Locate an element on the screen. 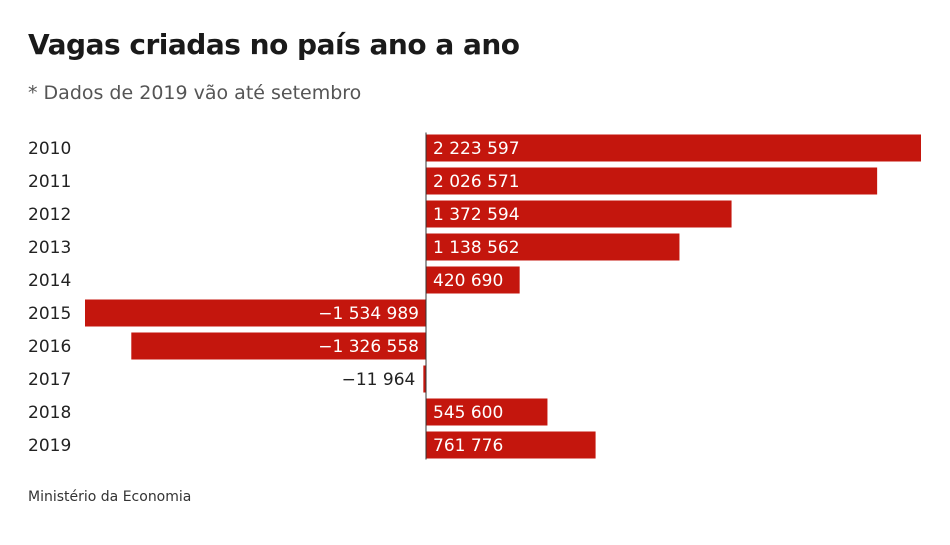  chart-title: Vagas criadas no país ano a ano is located at coordinates (274, 44).